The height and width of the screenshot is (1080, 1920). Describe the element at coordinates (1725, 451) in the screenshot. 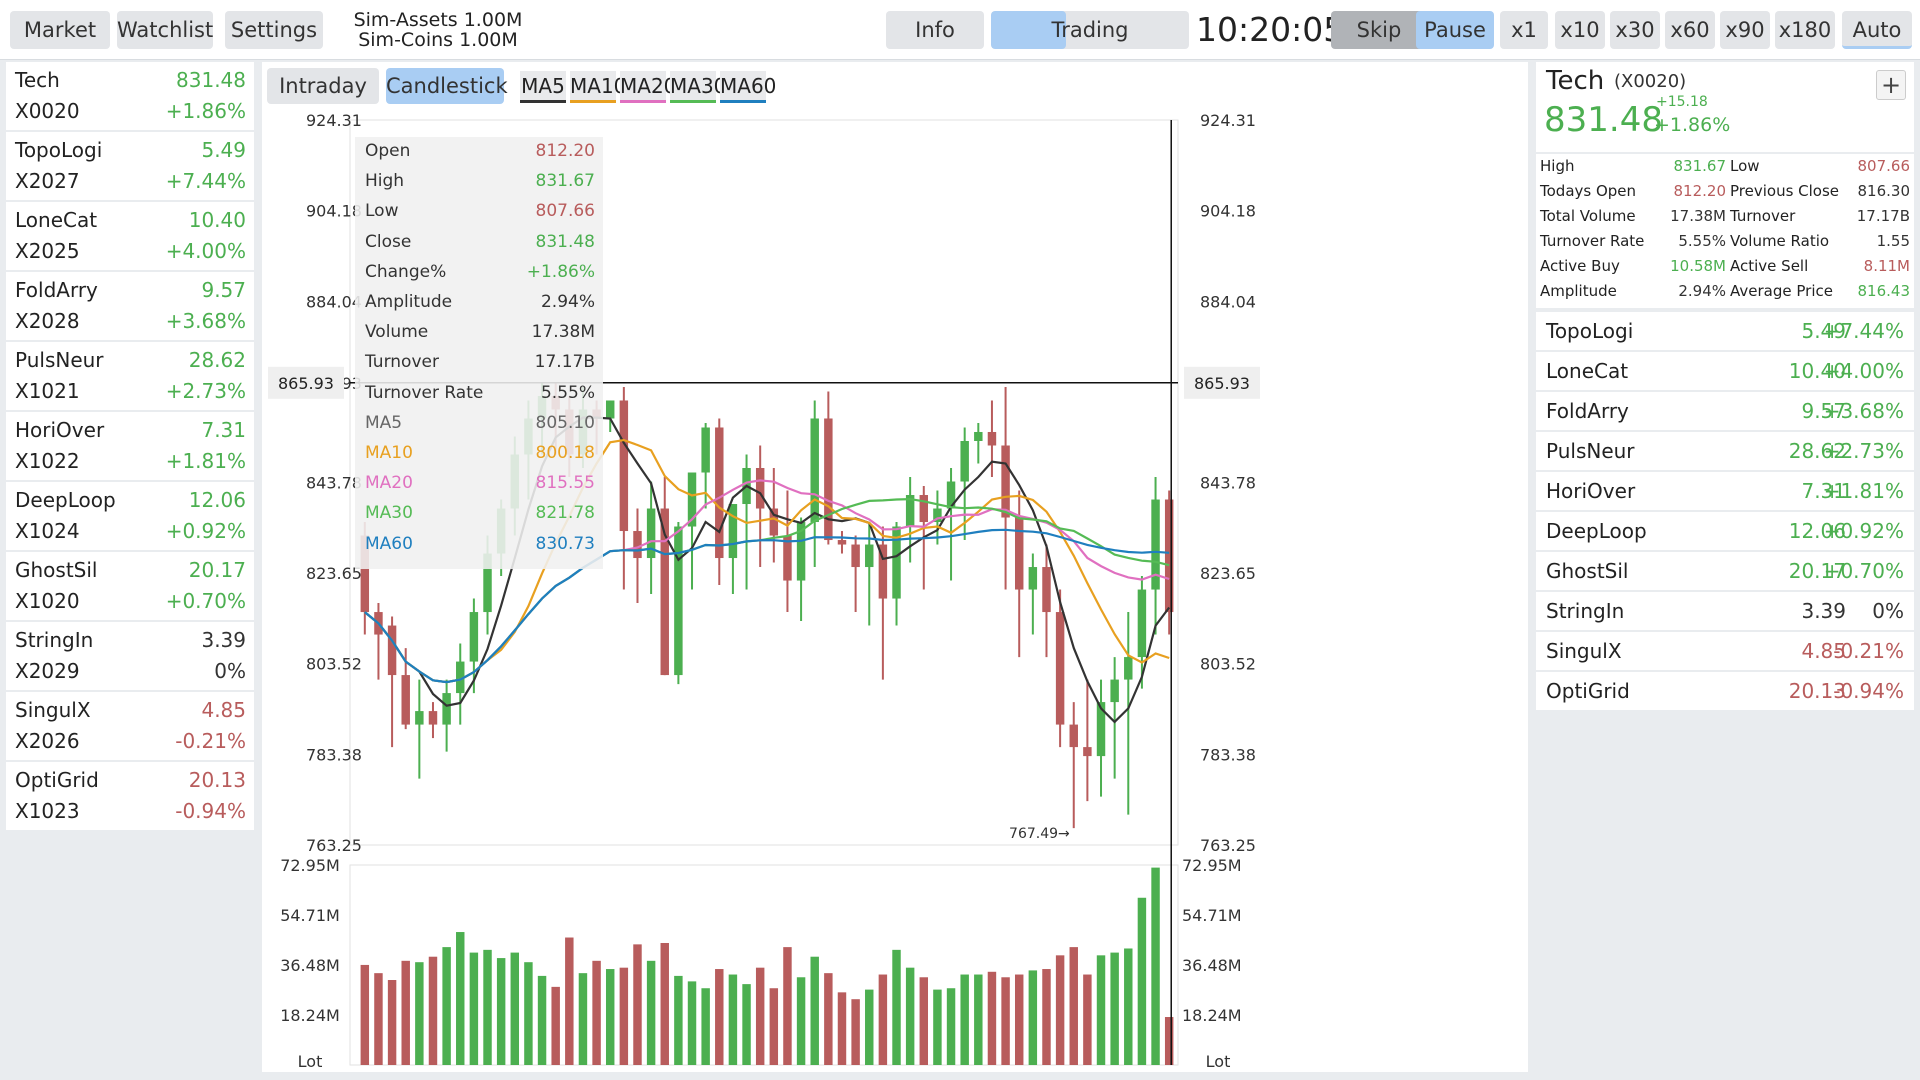

I see `related-stock-item: PulsNeur 28.62 +2.73%` at that location.